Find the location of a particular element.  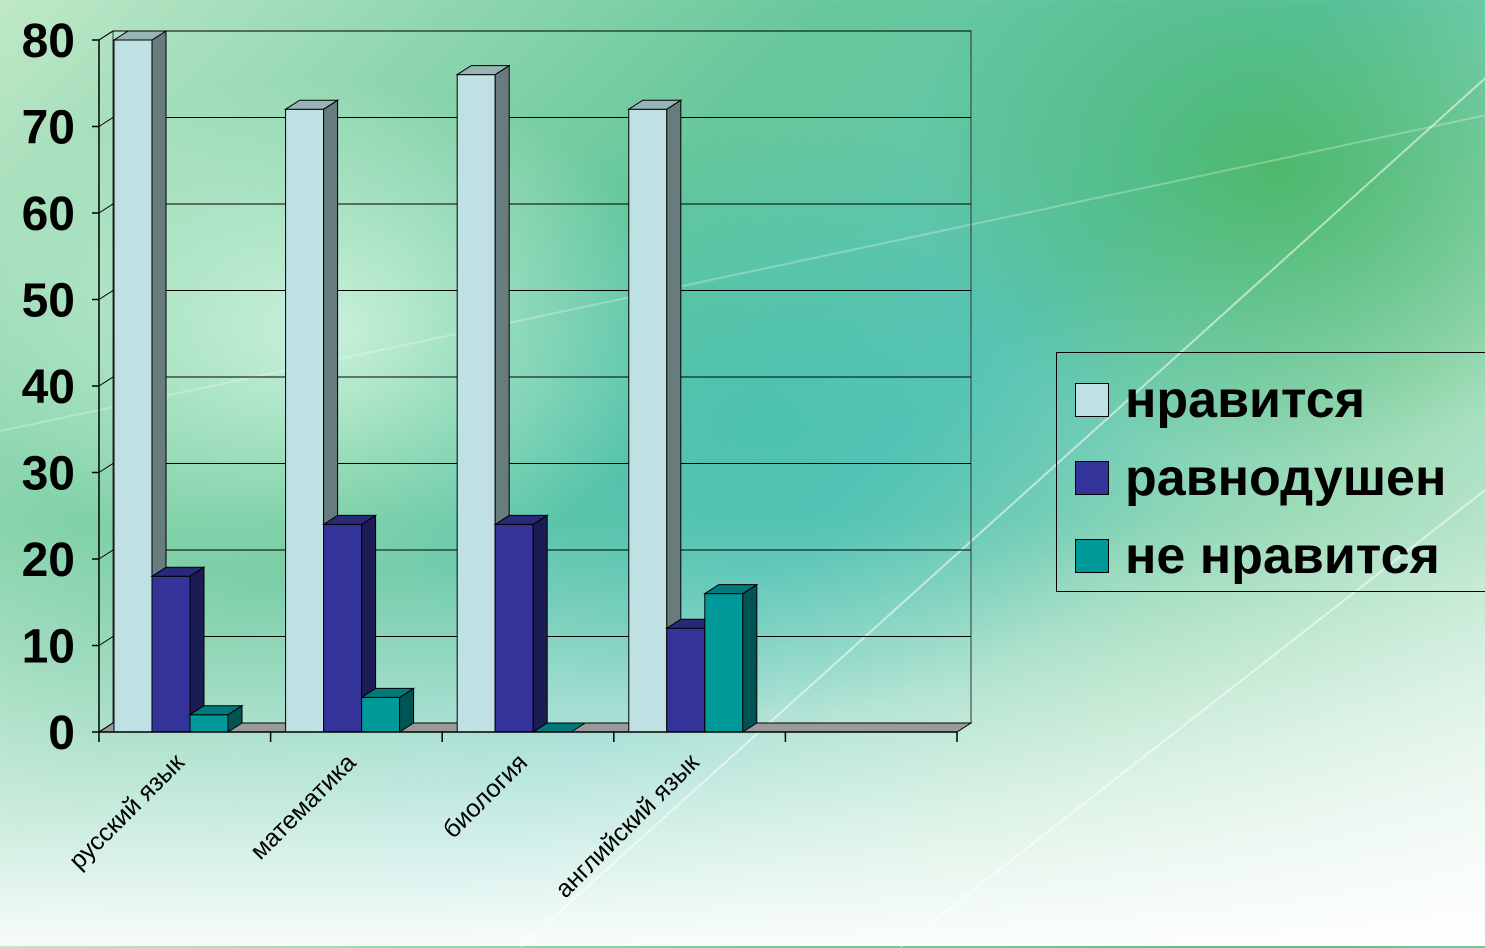

legend-item: равнодушен is located at coordinates (1260, 478).